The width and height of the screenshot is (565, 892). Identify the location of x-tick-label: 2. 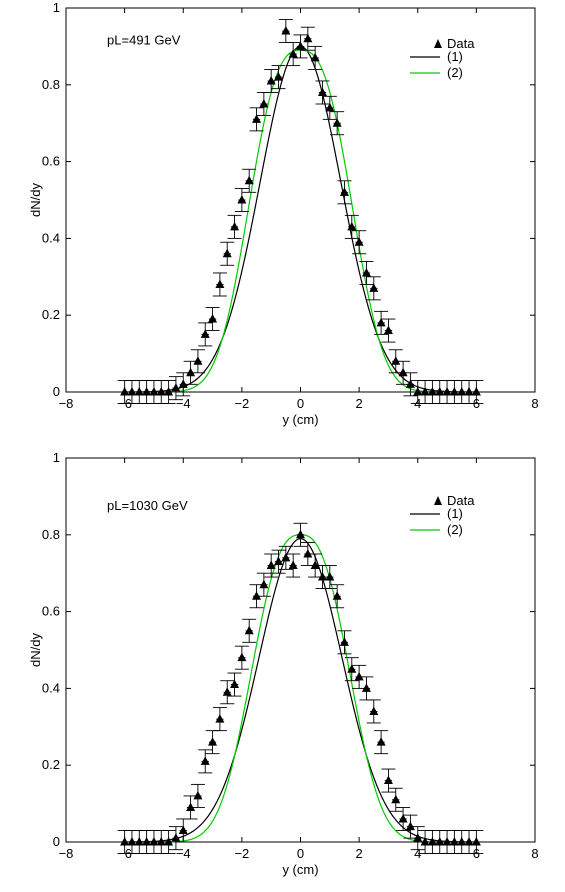
(359, 403).